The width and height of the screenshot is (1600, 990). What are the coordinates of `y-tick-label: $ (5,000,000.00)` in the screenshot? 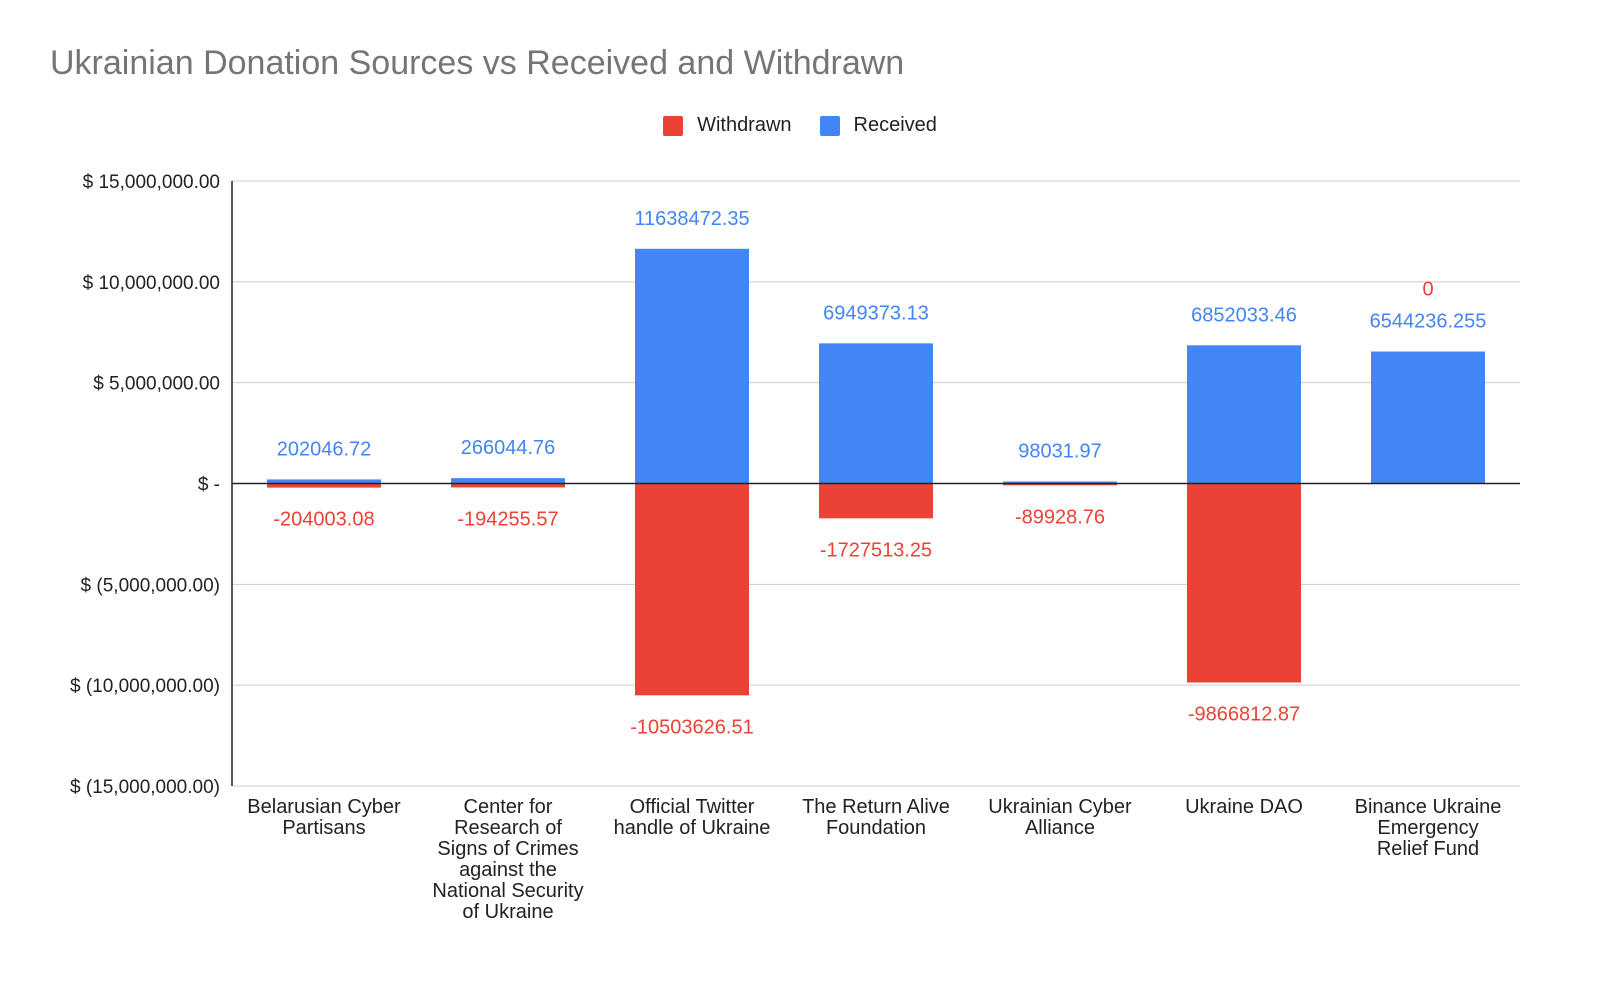 It's located at (150, 585).